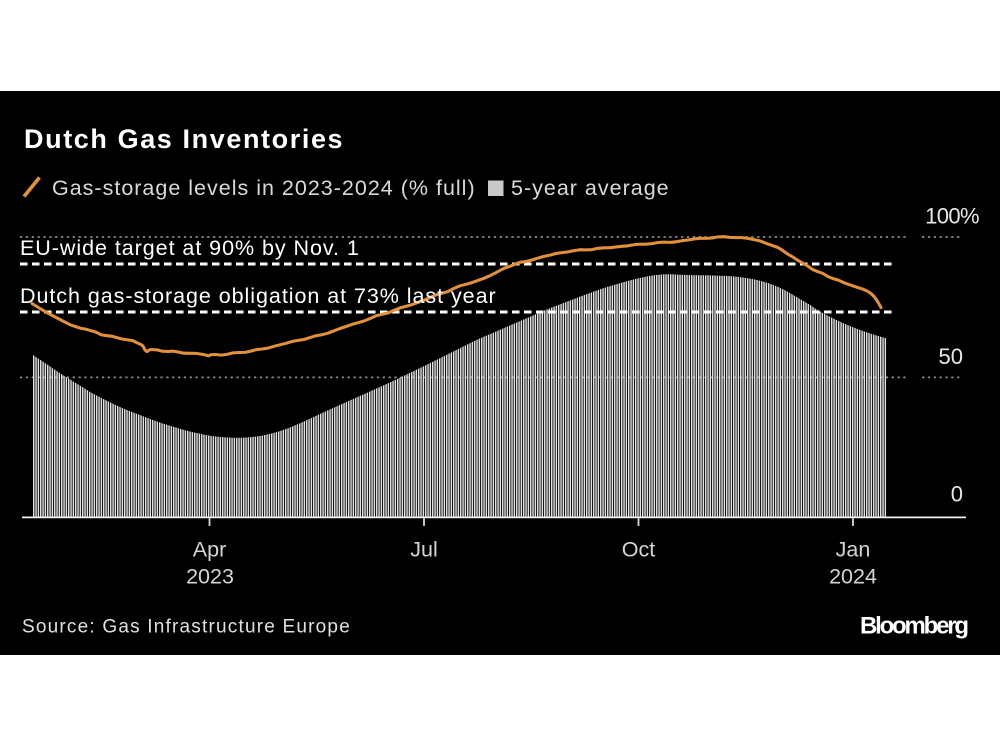 The image size is (1000, 750). I want to click on svg-text: Apr, so click(209, 550).